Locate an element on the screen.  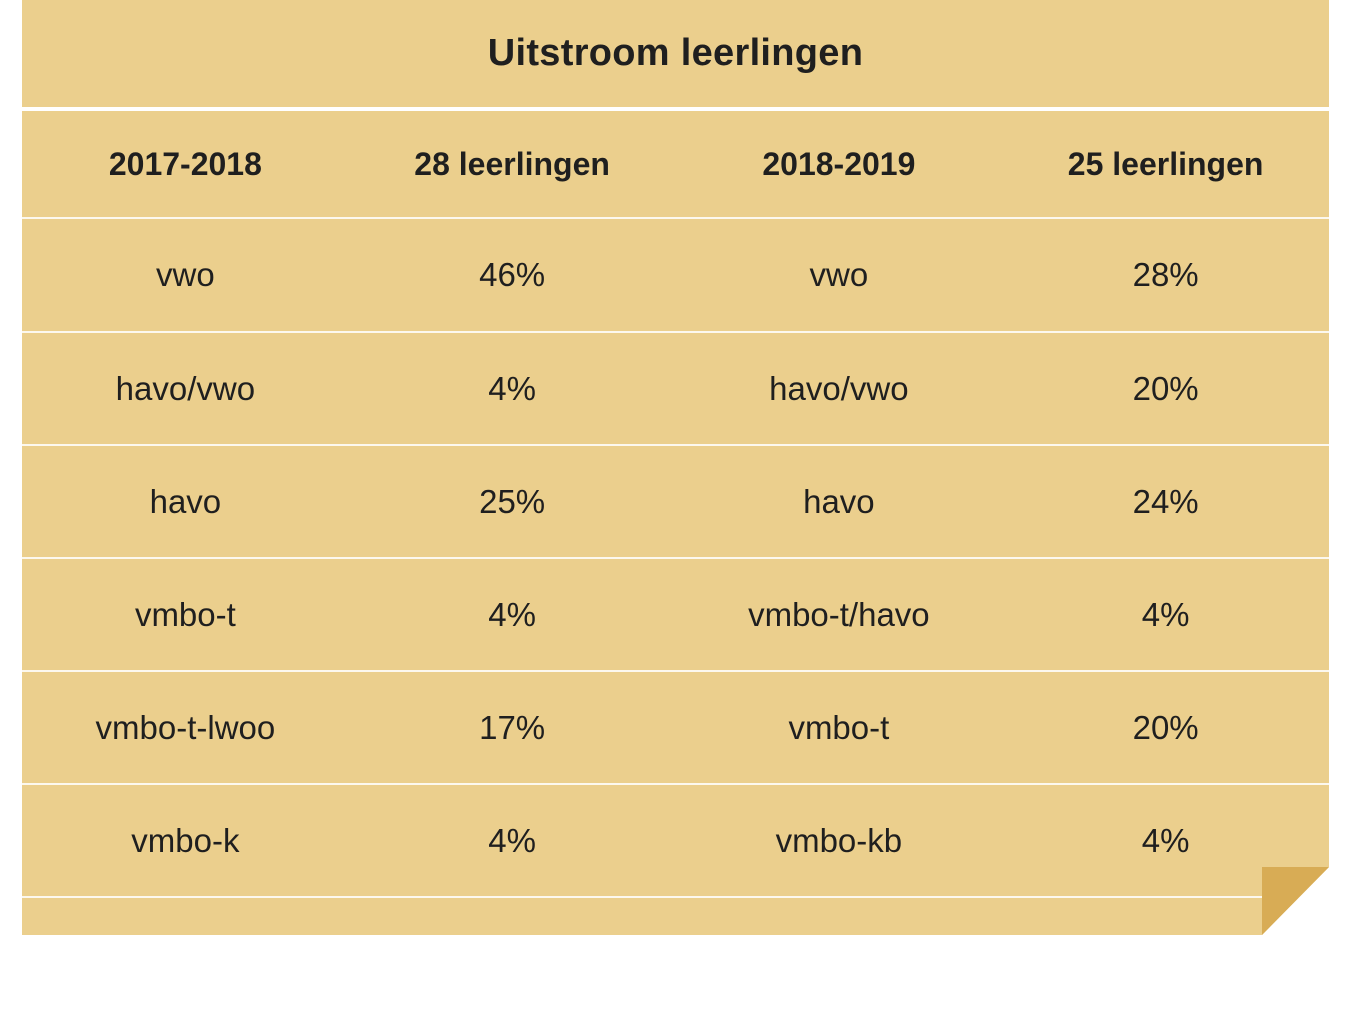
level-2018: havo is located at coordinates (839, 501).